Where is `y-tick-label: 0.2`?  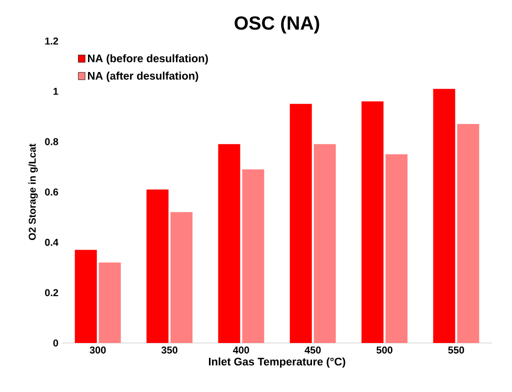
y-tick-label: 0.2 is located at coordinates (51, 292).